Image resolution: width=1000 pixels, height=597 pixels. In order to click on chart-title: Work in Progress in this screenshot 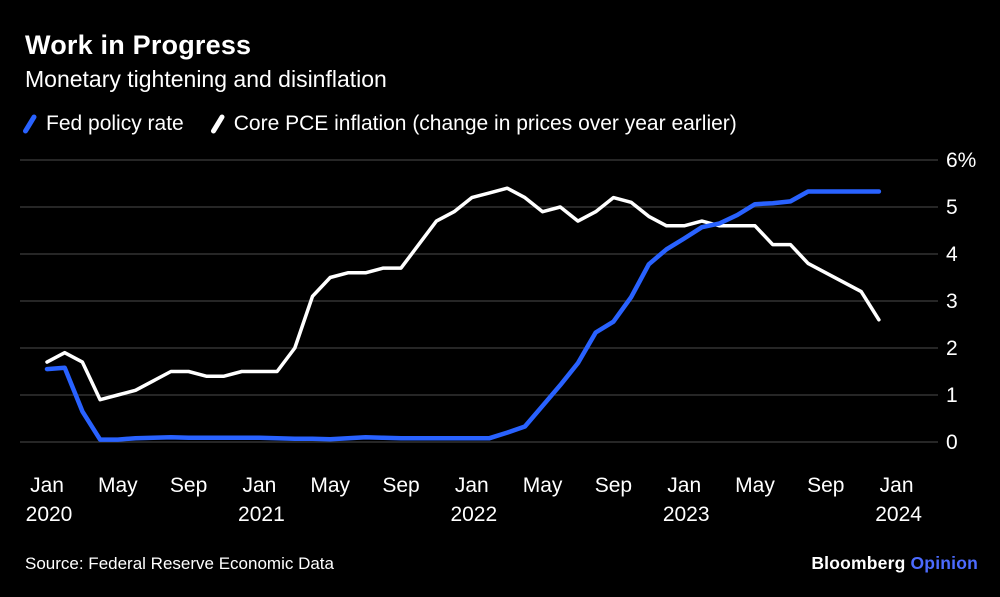, I will do `click(138, 45)`.